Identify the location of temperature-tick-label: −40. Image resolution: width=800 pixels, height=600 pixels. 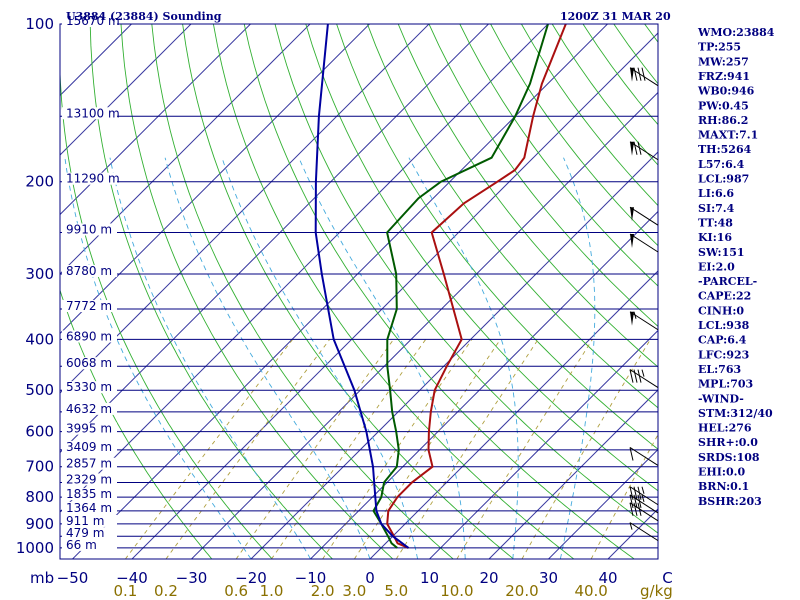
(132, 578).